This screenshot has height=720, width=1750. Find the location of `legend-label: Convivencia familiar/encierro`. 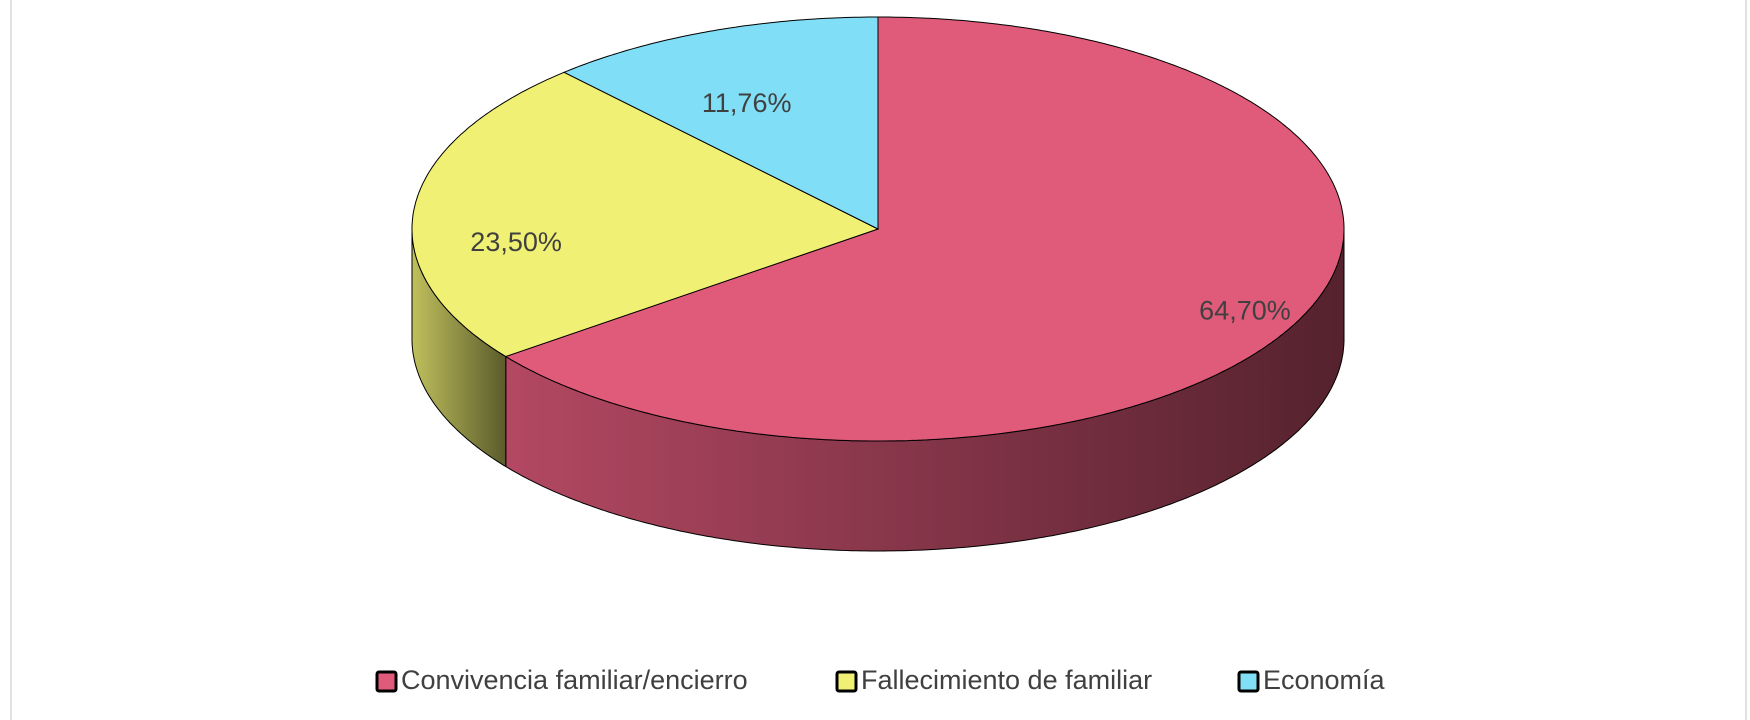

legend-label: Convivencia familiar/encierro is located at coordinates (574, 680).